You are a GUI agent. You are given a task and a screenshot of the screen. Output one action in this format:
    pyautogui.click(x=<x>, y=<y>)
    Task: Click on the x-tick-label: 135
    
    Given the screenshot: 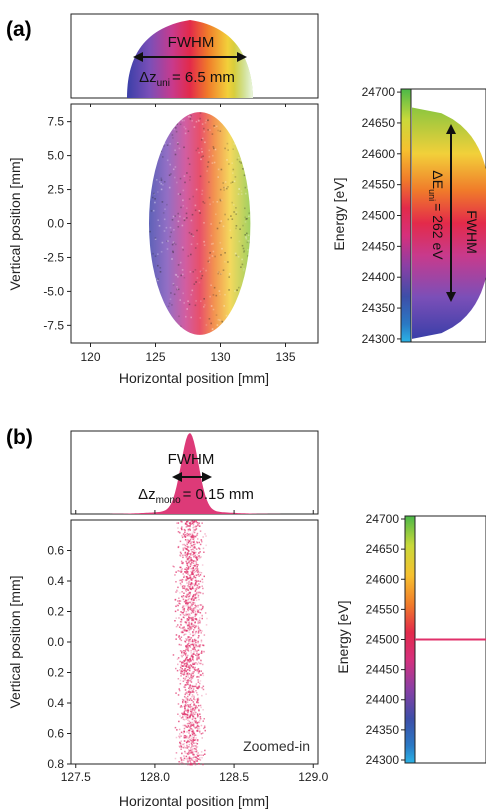 What is the action you would take?
    pyautogui.click(x=285, y=357)
    